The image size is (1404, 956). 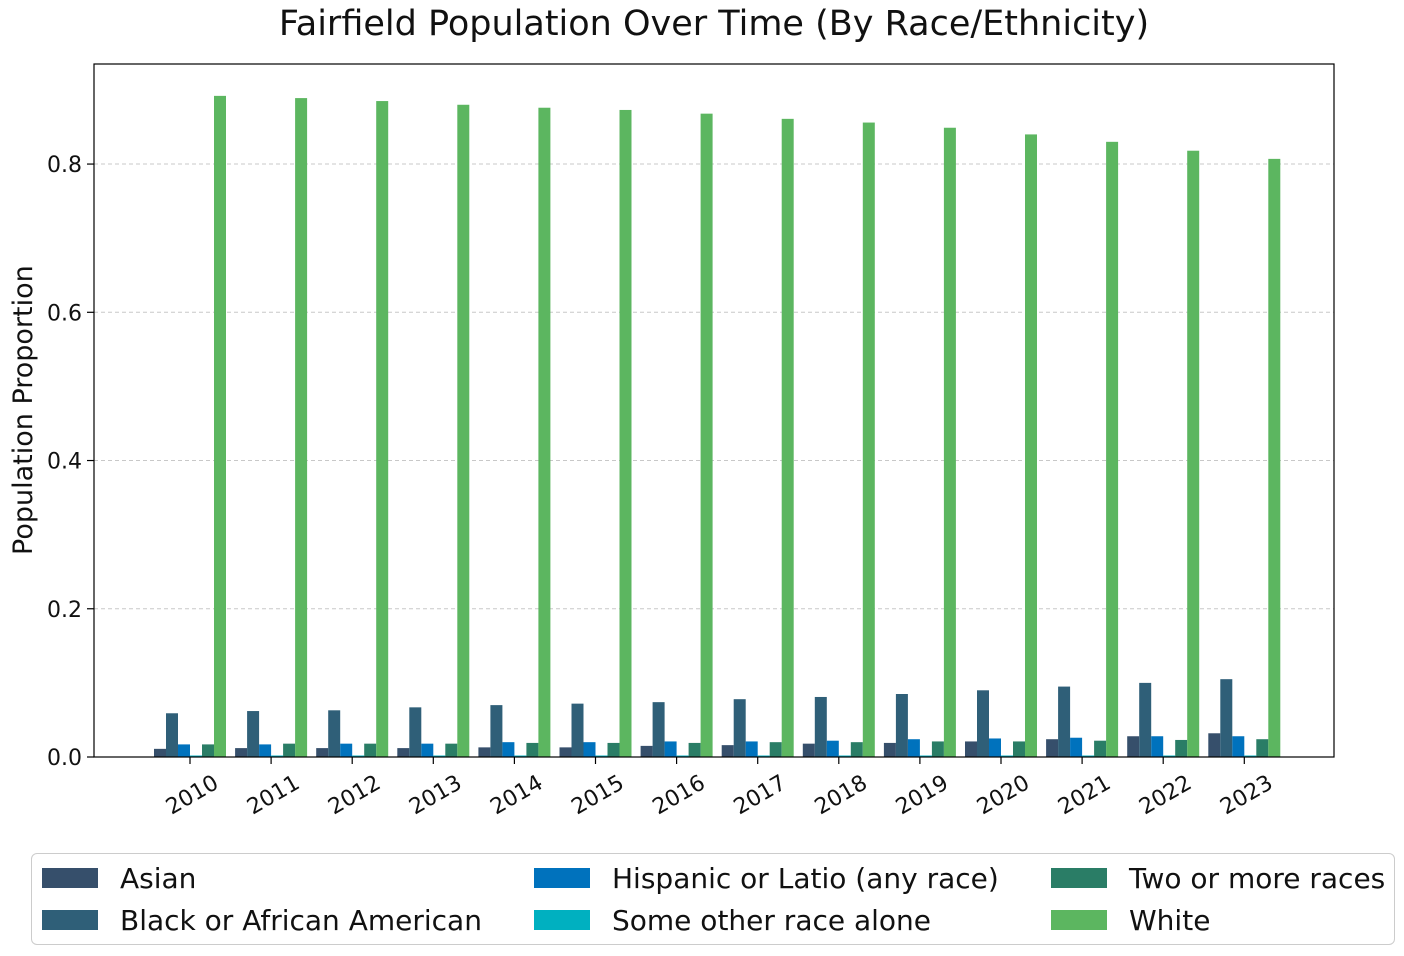 I want to click on x-tick-label: 2019, so click(x=922, y=796).